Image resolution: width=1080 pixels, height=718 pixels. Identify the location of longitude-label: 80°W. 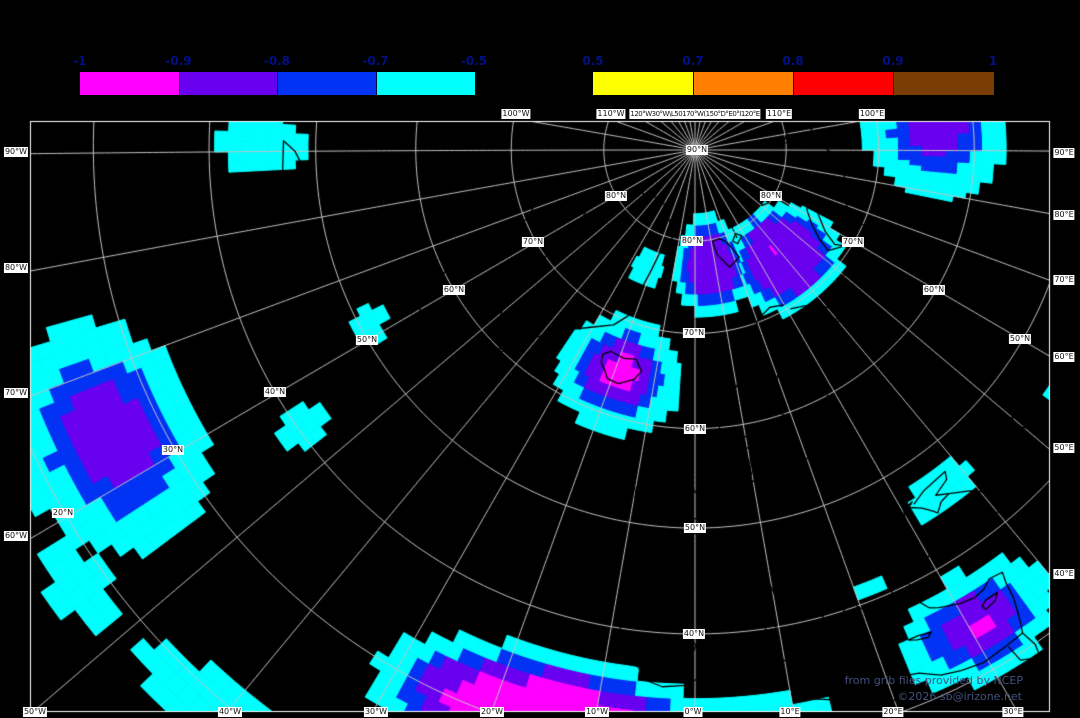
(16, 268).